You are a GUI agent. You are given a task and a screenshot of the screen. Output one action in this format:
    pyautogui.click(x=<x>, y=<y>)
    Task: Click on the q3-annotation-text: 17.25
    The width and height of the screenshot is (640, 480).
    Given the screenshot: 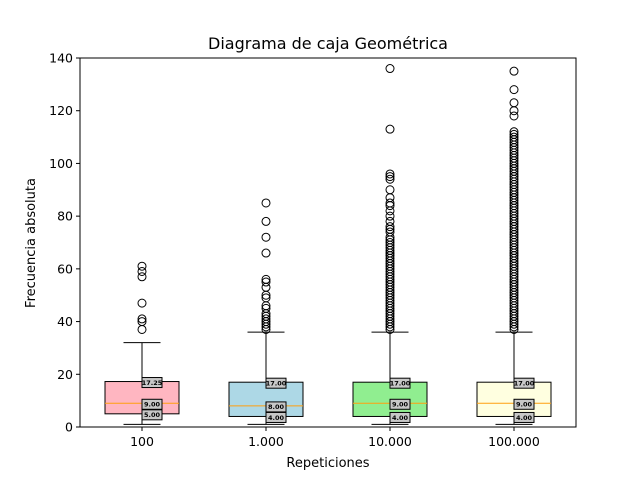 What is the action you would take?
    pyautogui.click(x=152, y=383)
    